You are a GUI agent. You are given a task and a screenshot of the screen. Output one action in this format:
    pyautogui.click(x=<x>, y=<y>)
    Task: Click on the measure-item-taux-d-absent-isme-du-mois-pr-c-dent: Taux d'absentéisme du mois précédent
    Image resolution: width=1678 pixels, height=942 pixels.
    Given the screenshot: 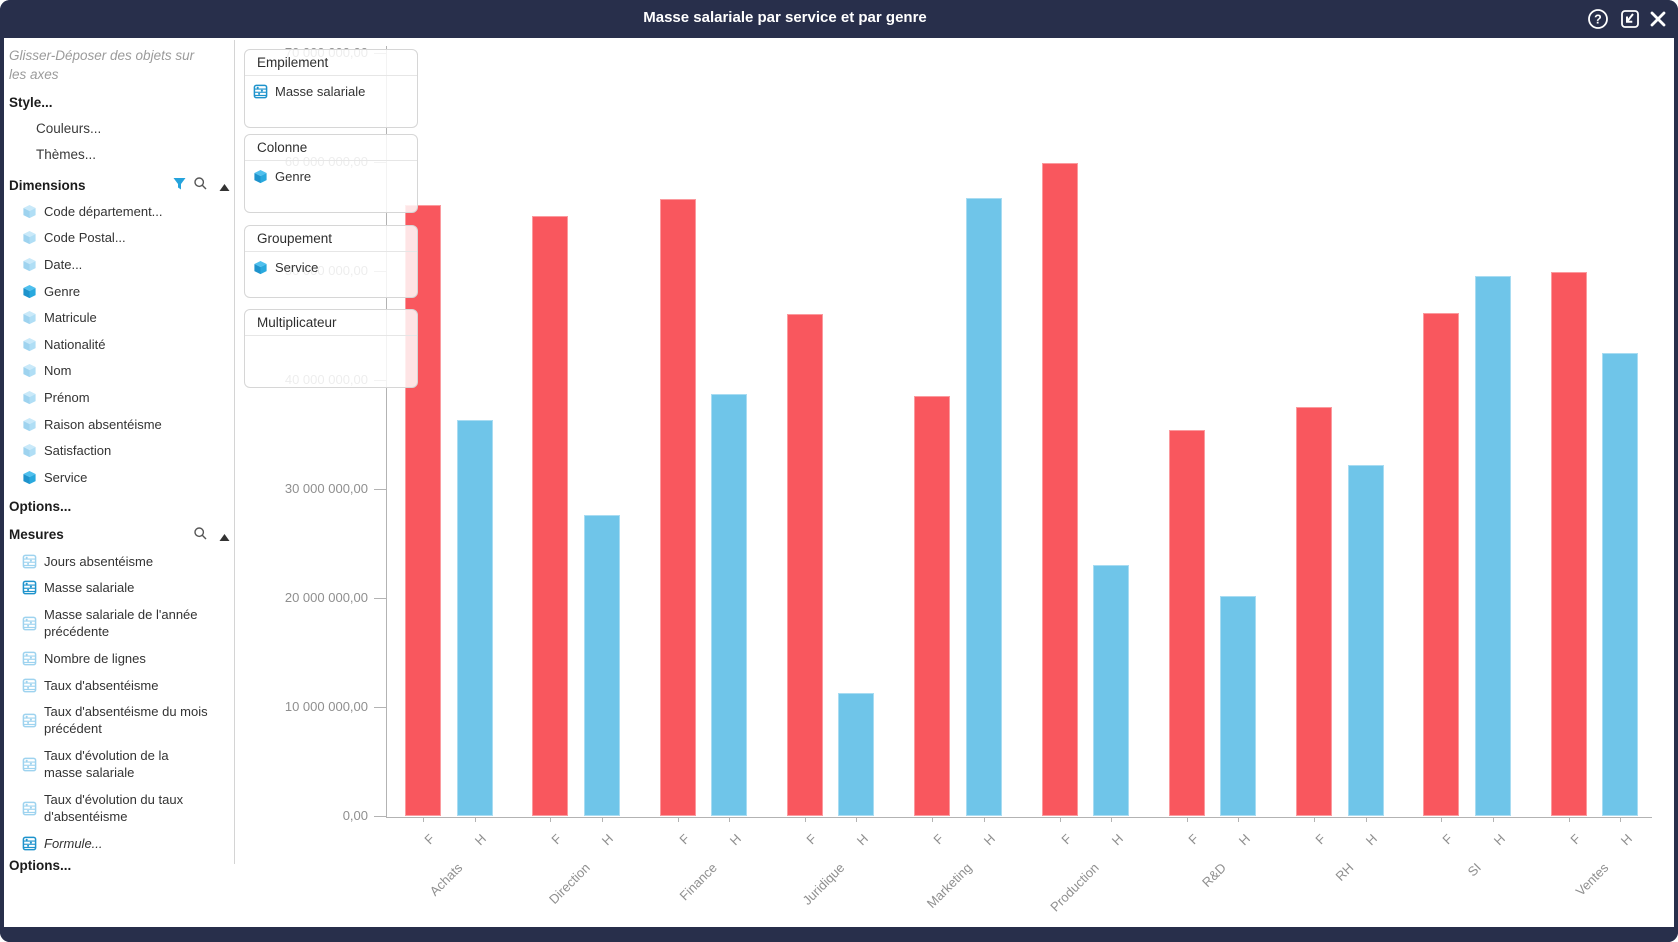 What is the action you would take?
    pyautogui.click(x=115, y=720)
    